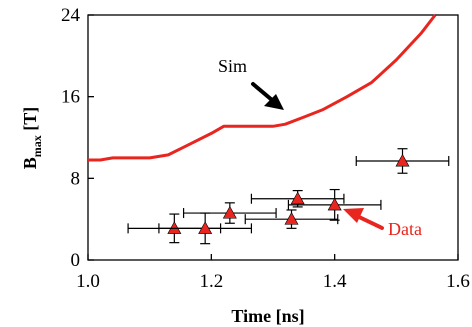 Image resolution: width=472 pixels, height=327 pixels. What do you see at coordinates (88, 281) in the screenshot?
I see `x-tick-label: 1.0` at bounding box center [88, 281].